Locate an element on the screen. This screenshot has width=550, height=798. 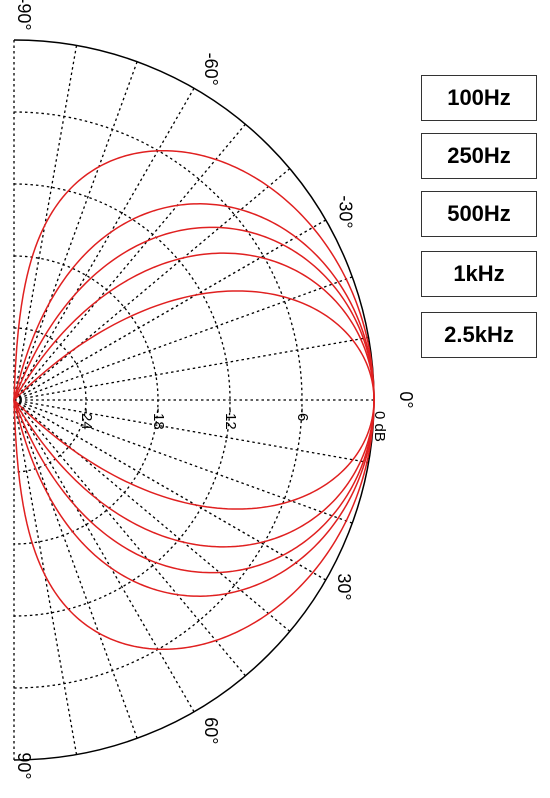
radial-tick-label: -18 is located at coordinates (158, 419).